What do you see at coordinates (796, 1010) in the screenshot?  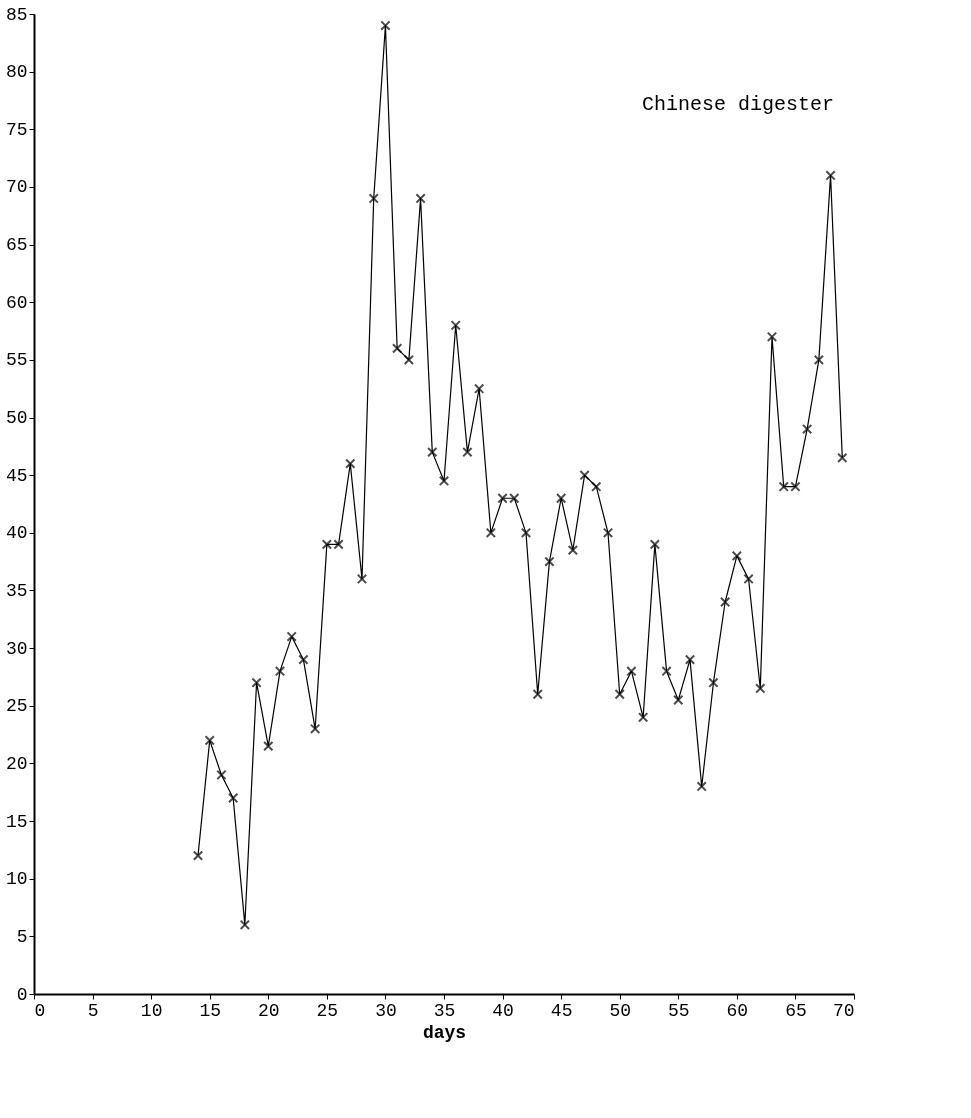 I see `x-tick-label: 65` at bounding box center [796, 1010].